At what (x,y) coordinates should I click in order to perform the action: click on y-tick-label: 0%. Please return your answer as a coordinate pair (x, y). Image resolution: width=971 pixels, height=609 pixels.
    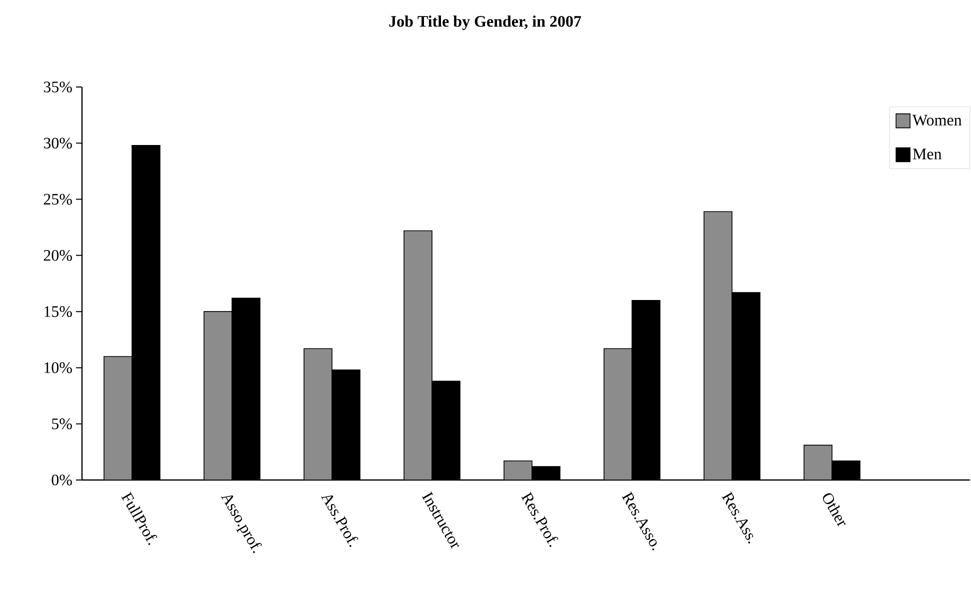
    Looking at the image, I should click on (62, 480).